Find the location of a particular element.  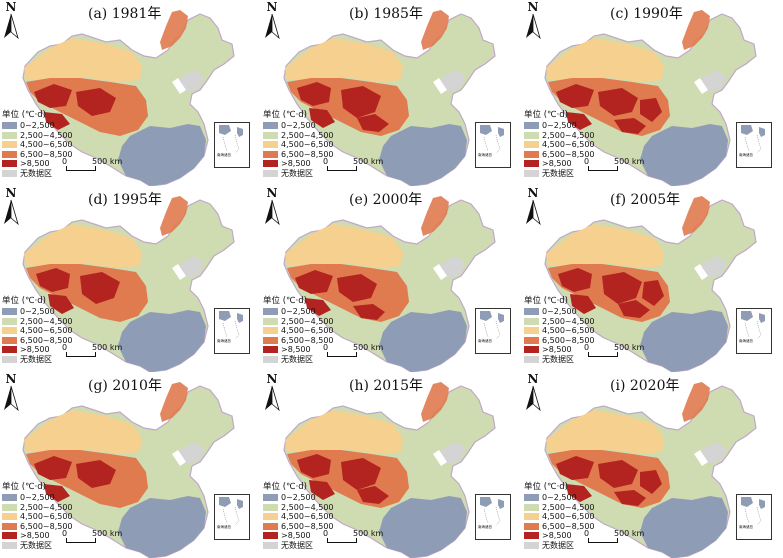

panel-title: (d) 1995年 is located at coordinates (125, 200).